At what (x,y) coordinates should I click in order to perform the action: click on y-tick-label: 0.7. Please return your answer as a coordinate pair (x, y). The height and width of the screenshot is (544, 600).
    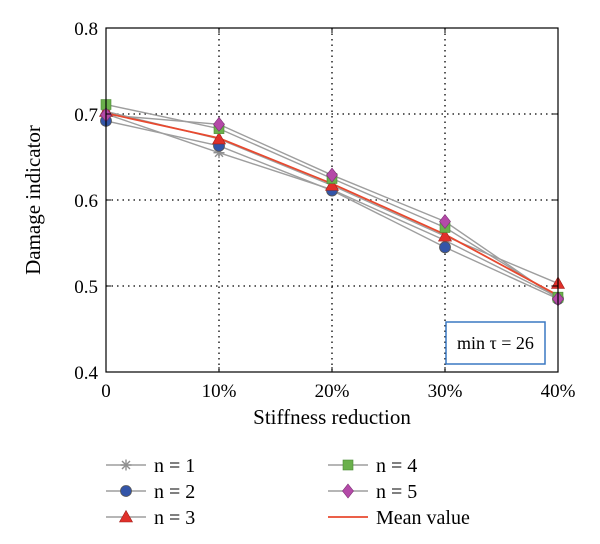
    Looking at the image, I should click on (86, 115).